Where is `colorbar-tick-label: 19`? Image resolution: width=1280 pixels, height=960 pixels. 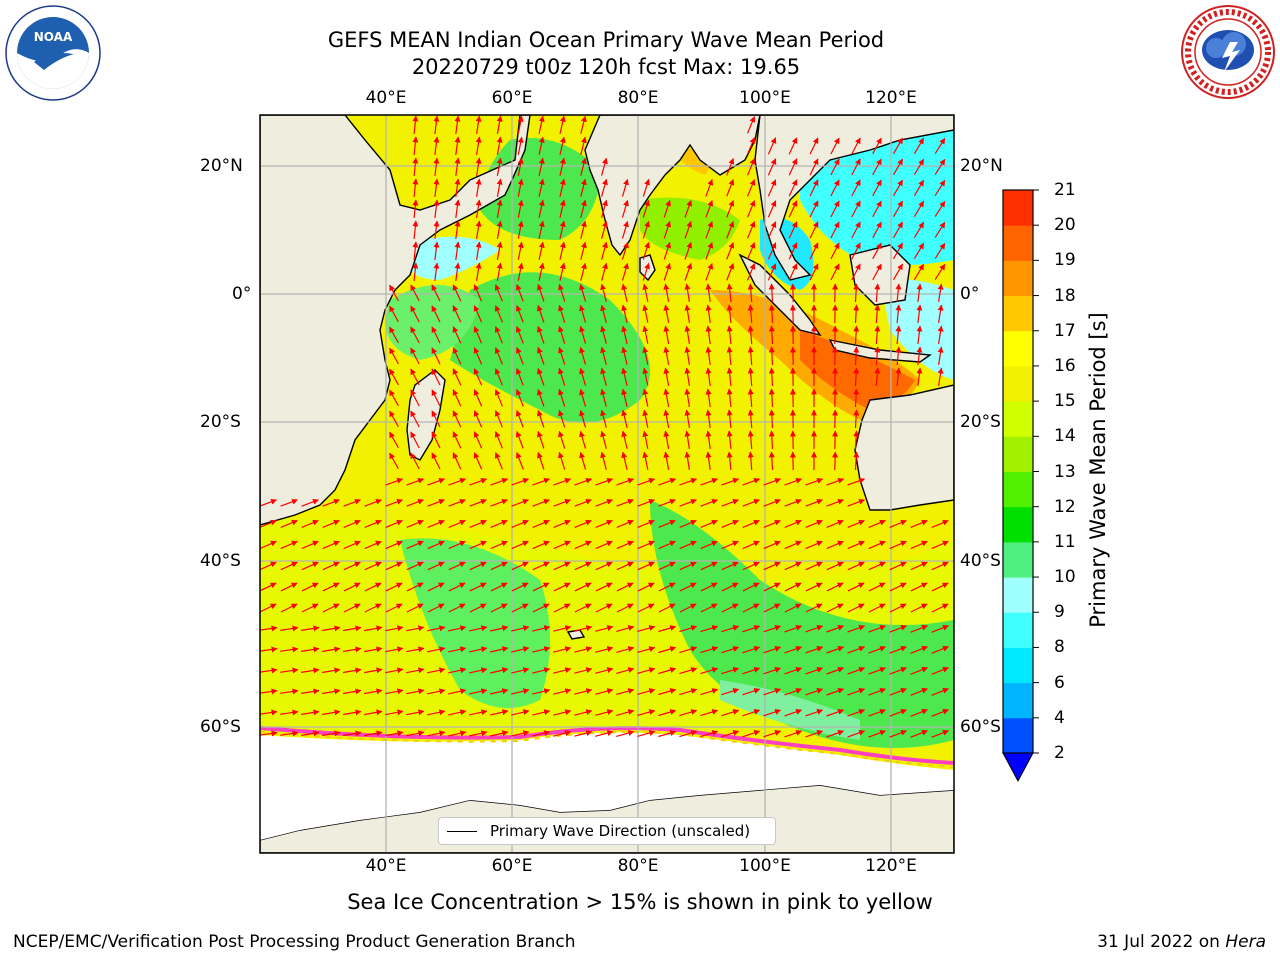 colorbar-tick-label: 19 is located at coordinates (1065, 260).